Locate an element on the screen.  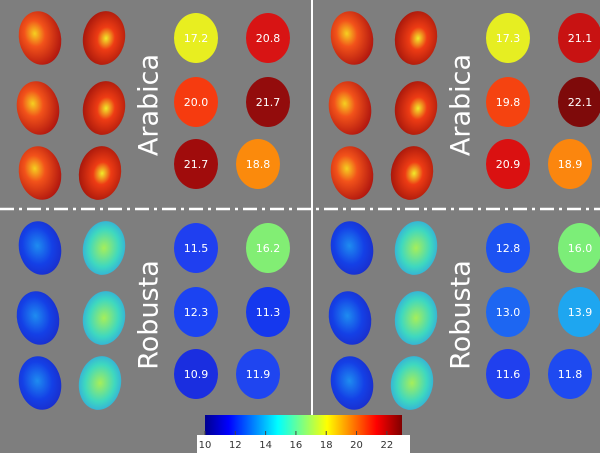
mean-temperature-value: 19.8 is located at coordinates (508, 102).